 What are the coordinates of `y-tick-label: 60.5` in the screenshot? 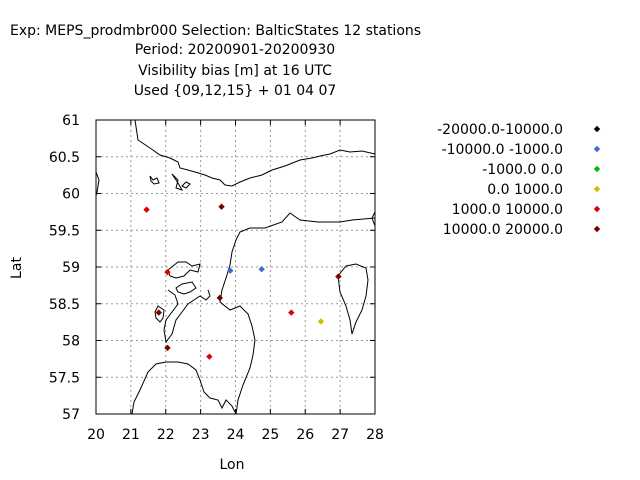 It's located at (64, 158).